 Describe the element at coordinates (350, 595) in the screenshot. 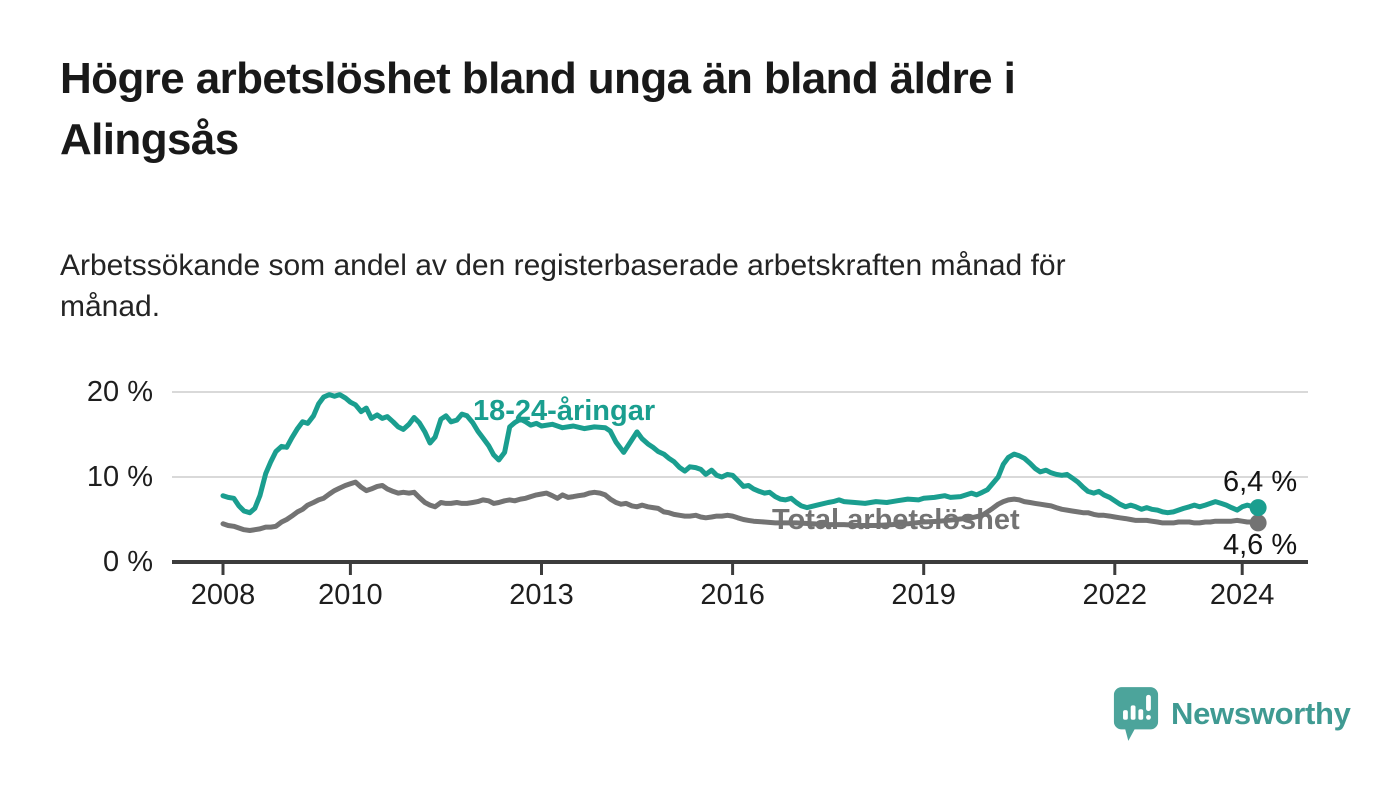

I see `x-axis-tick-label: 2010` at that location.